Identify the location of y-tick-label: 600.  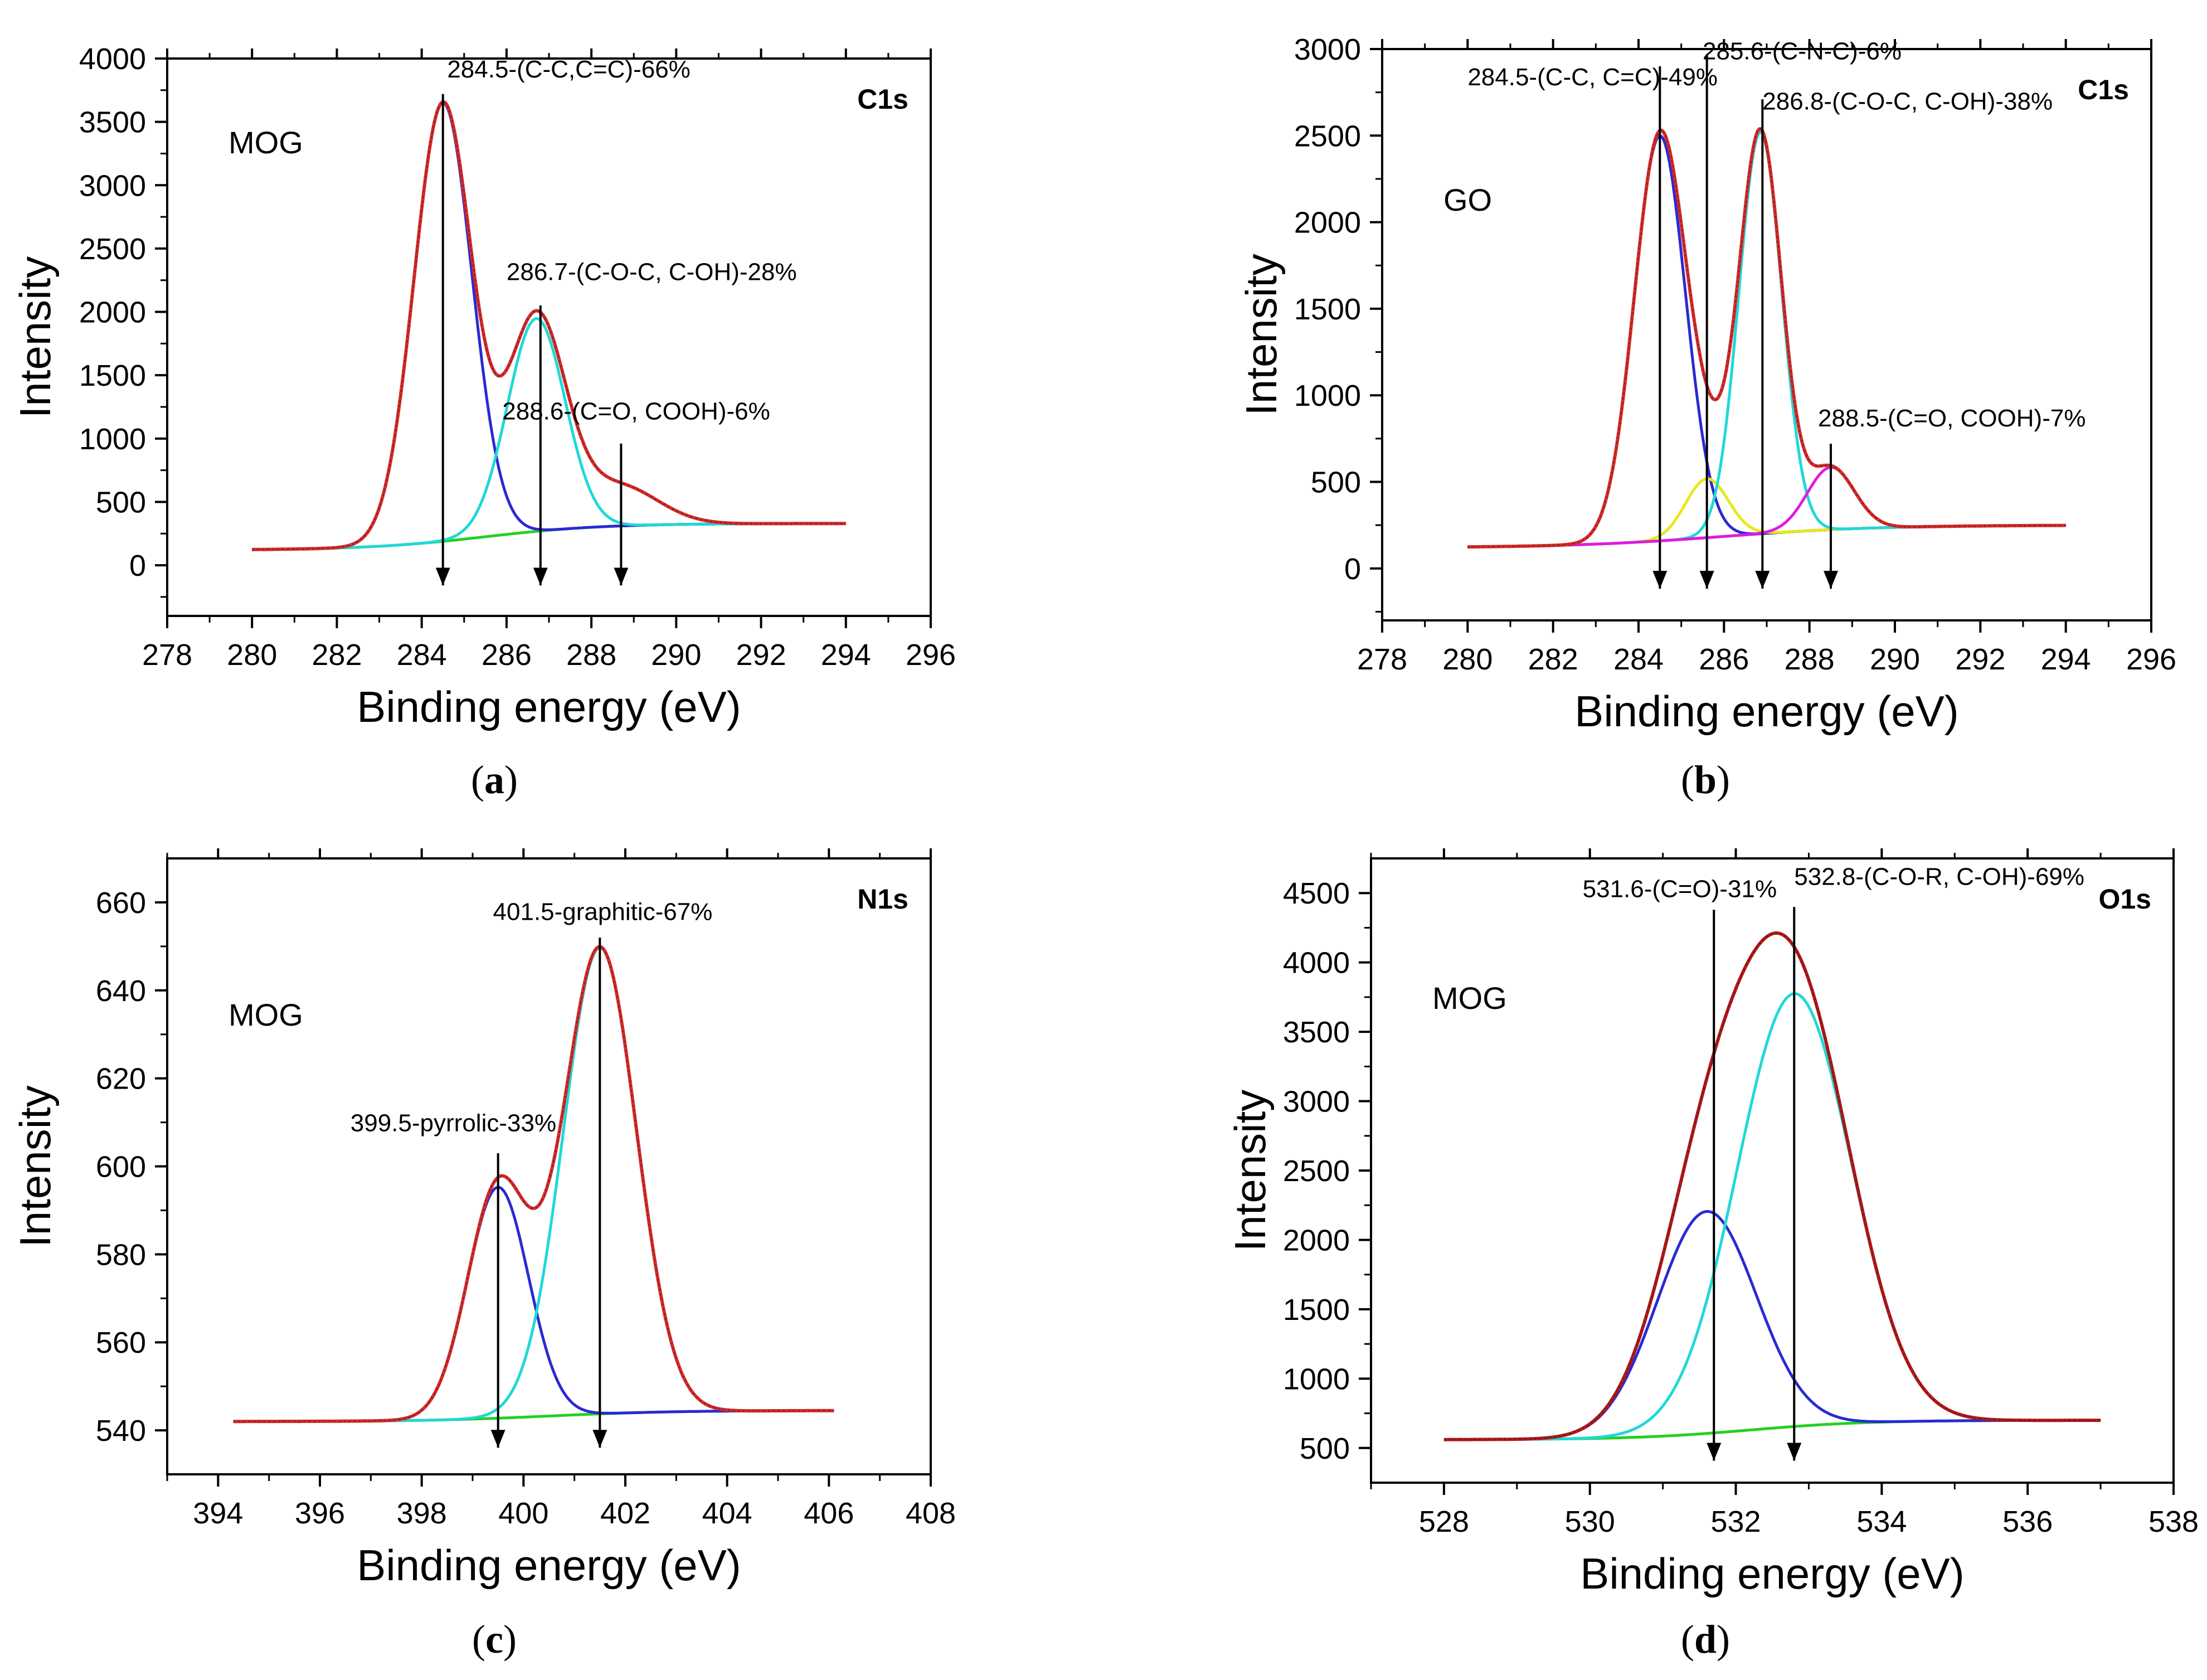
(121, 1167).